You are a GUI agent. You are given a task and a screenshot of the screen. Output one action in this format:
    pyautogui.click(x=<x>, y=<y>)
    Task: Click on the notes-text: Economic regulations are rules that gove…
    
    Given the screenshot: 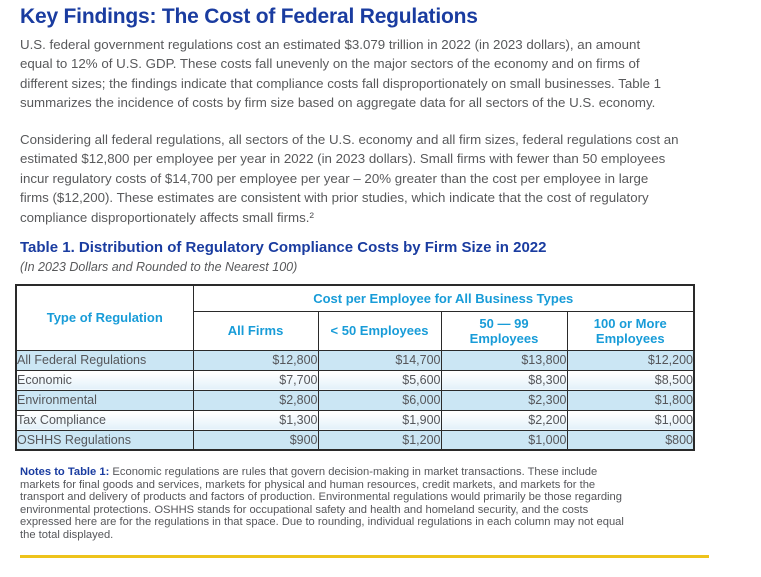 What is the action you would take?
    pyautogui.click(x=353, y=472)
    